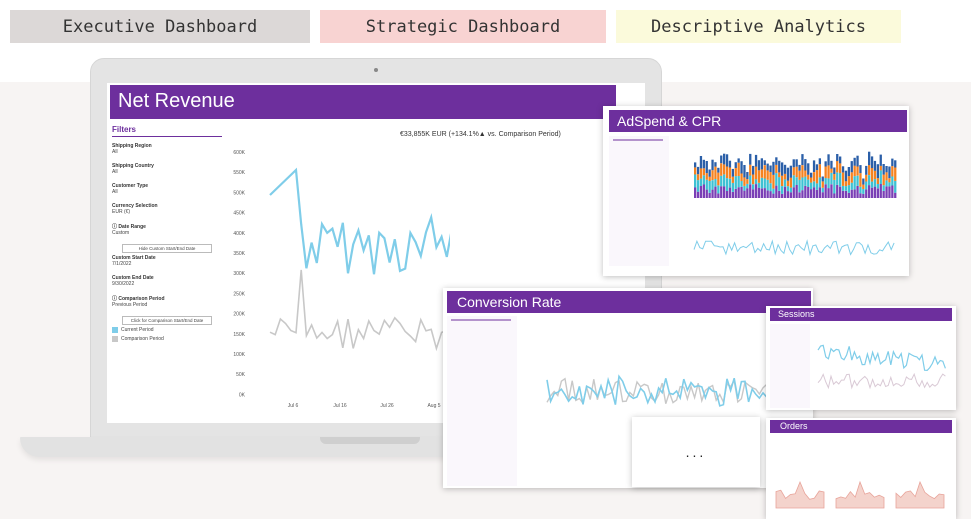 The image size is (971, 519). What do you see at coordinates (796, 314) in the screenshot?
I see `sessions-title: Sessions` at bounding box center [796, 314].